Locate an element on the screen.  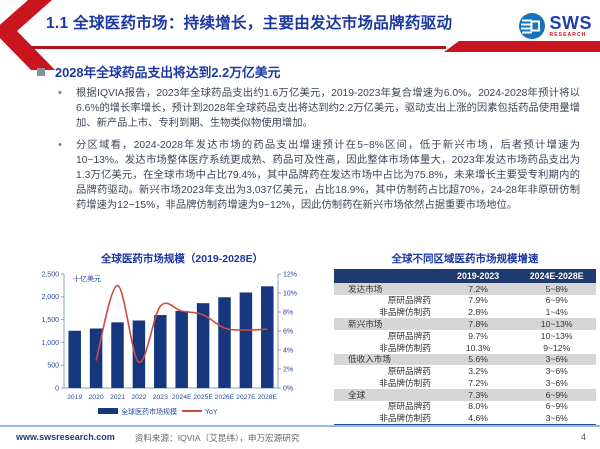
row-value: 7.9% is located at coordinates (478, 300).